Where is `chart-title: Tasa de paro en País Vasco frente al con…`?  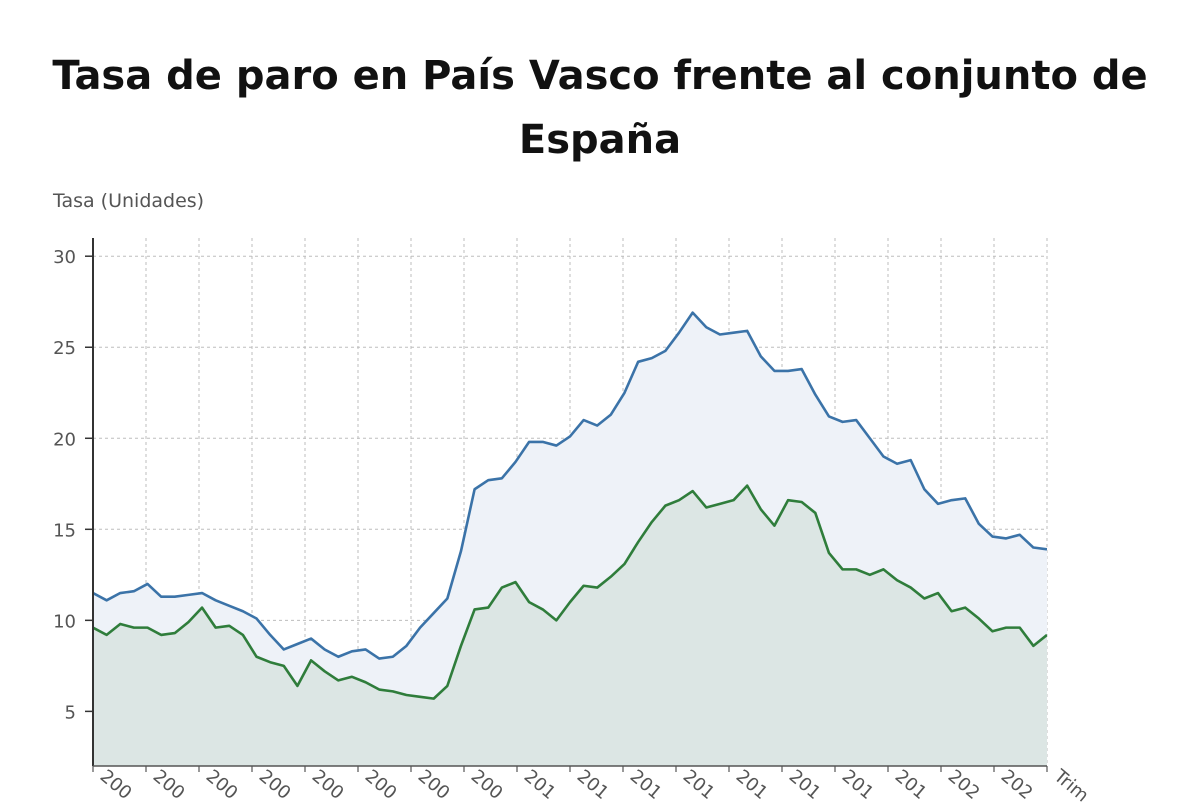
chart-title: Tasa de paro en País Vasco frente al con… is located at coordinates (600, 108).